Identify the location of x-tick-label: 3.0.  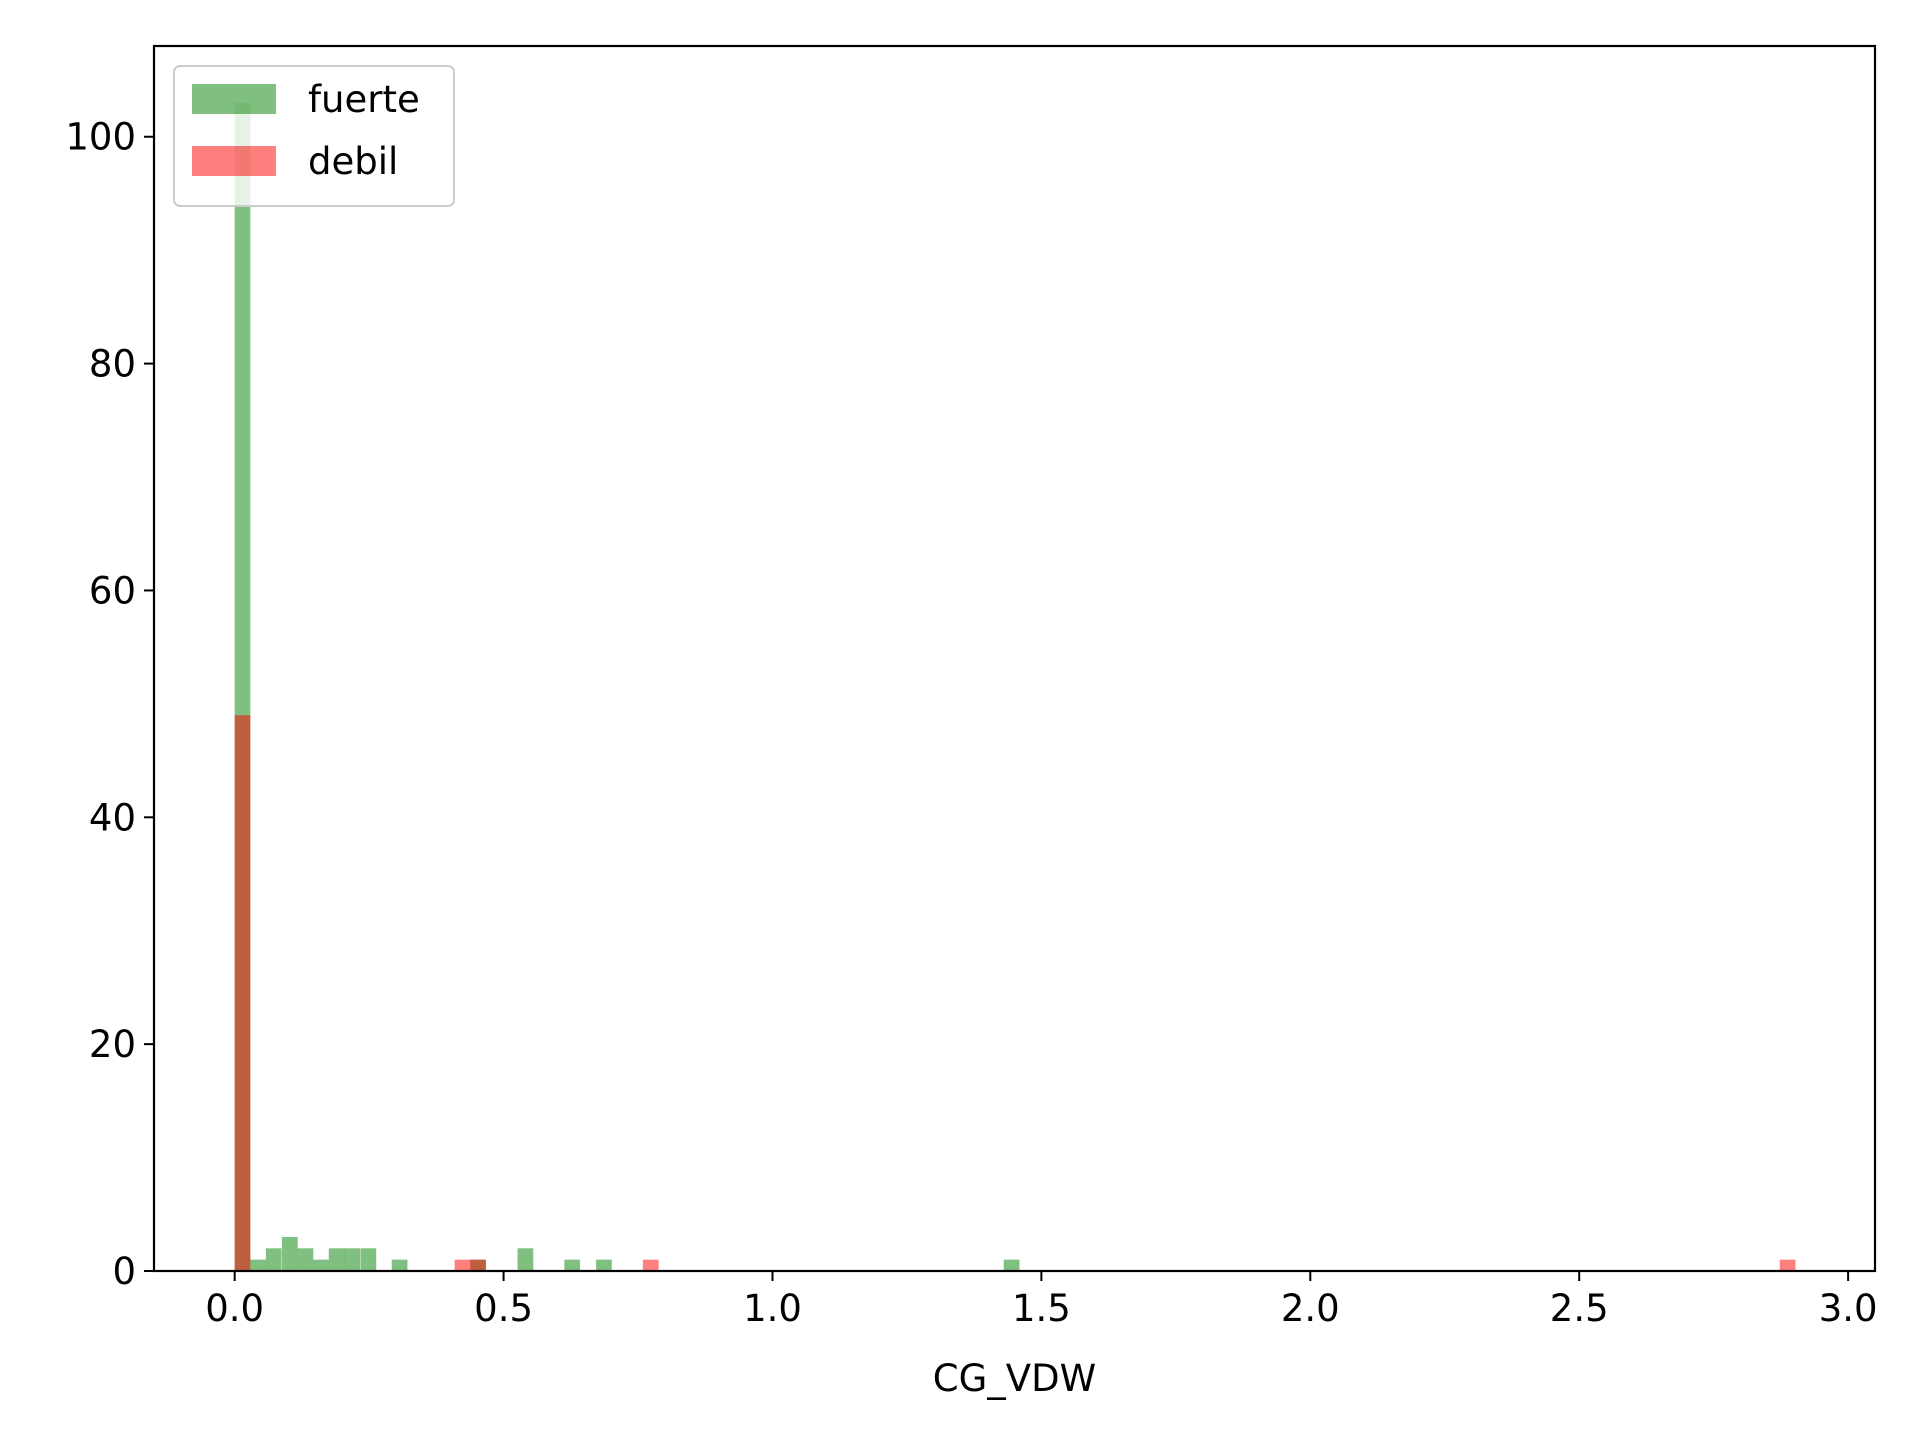
(1848, 1308).